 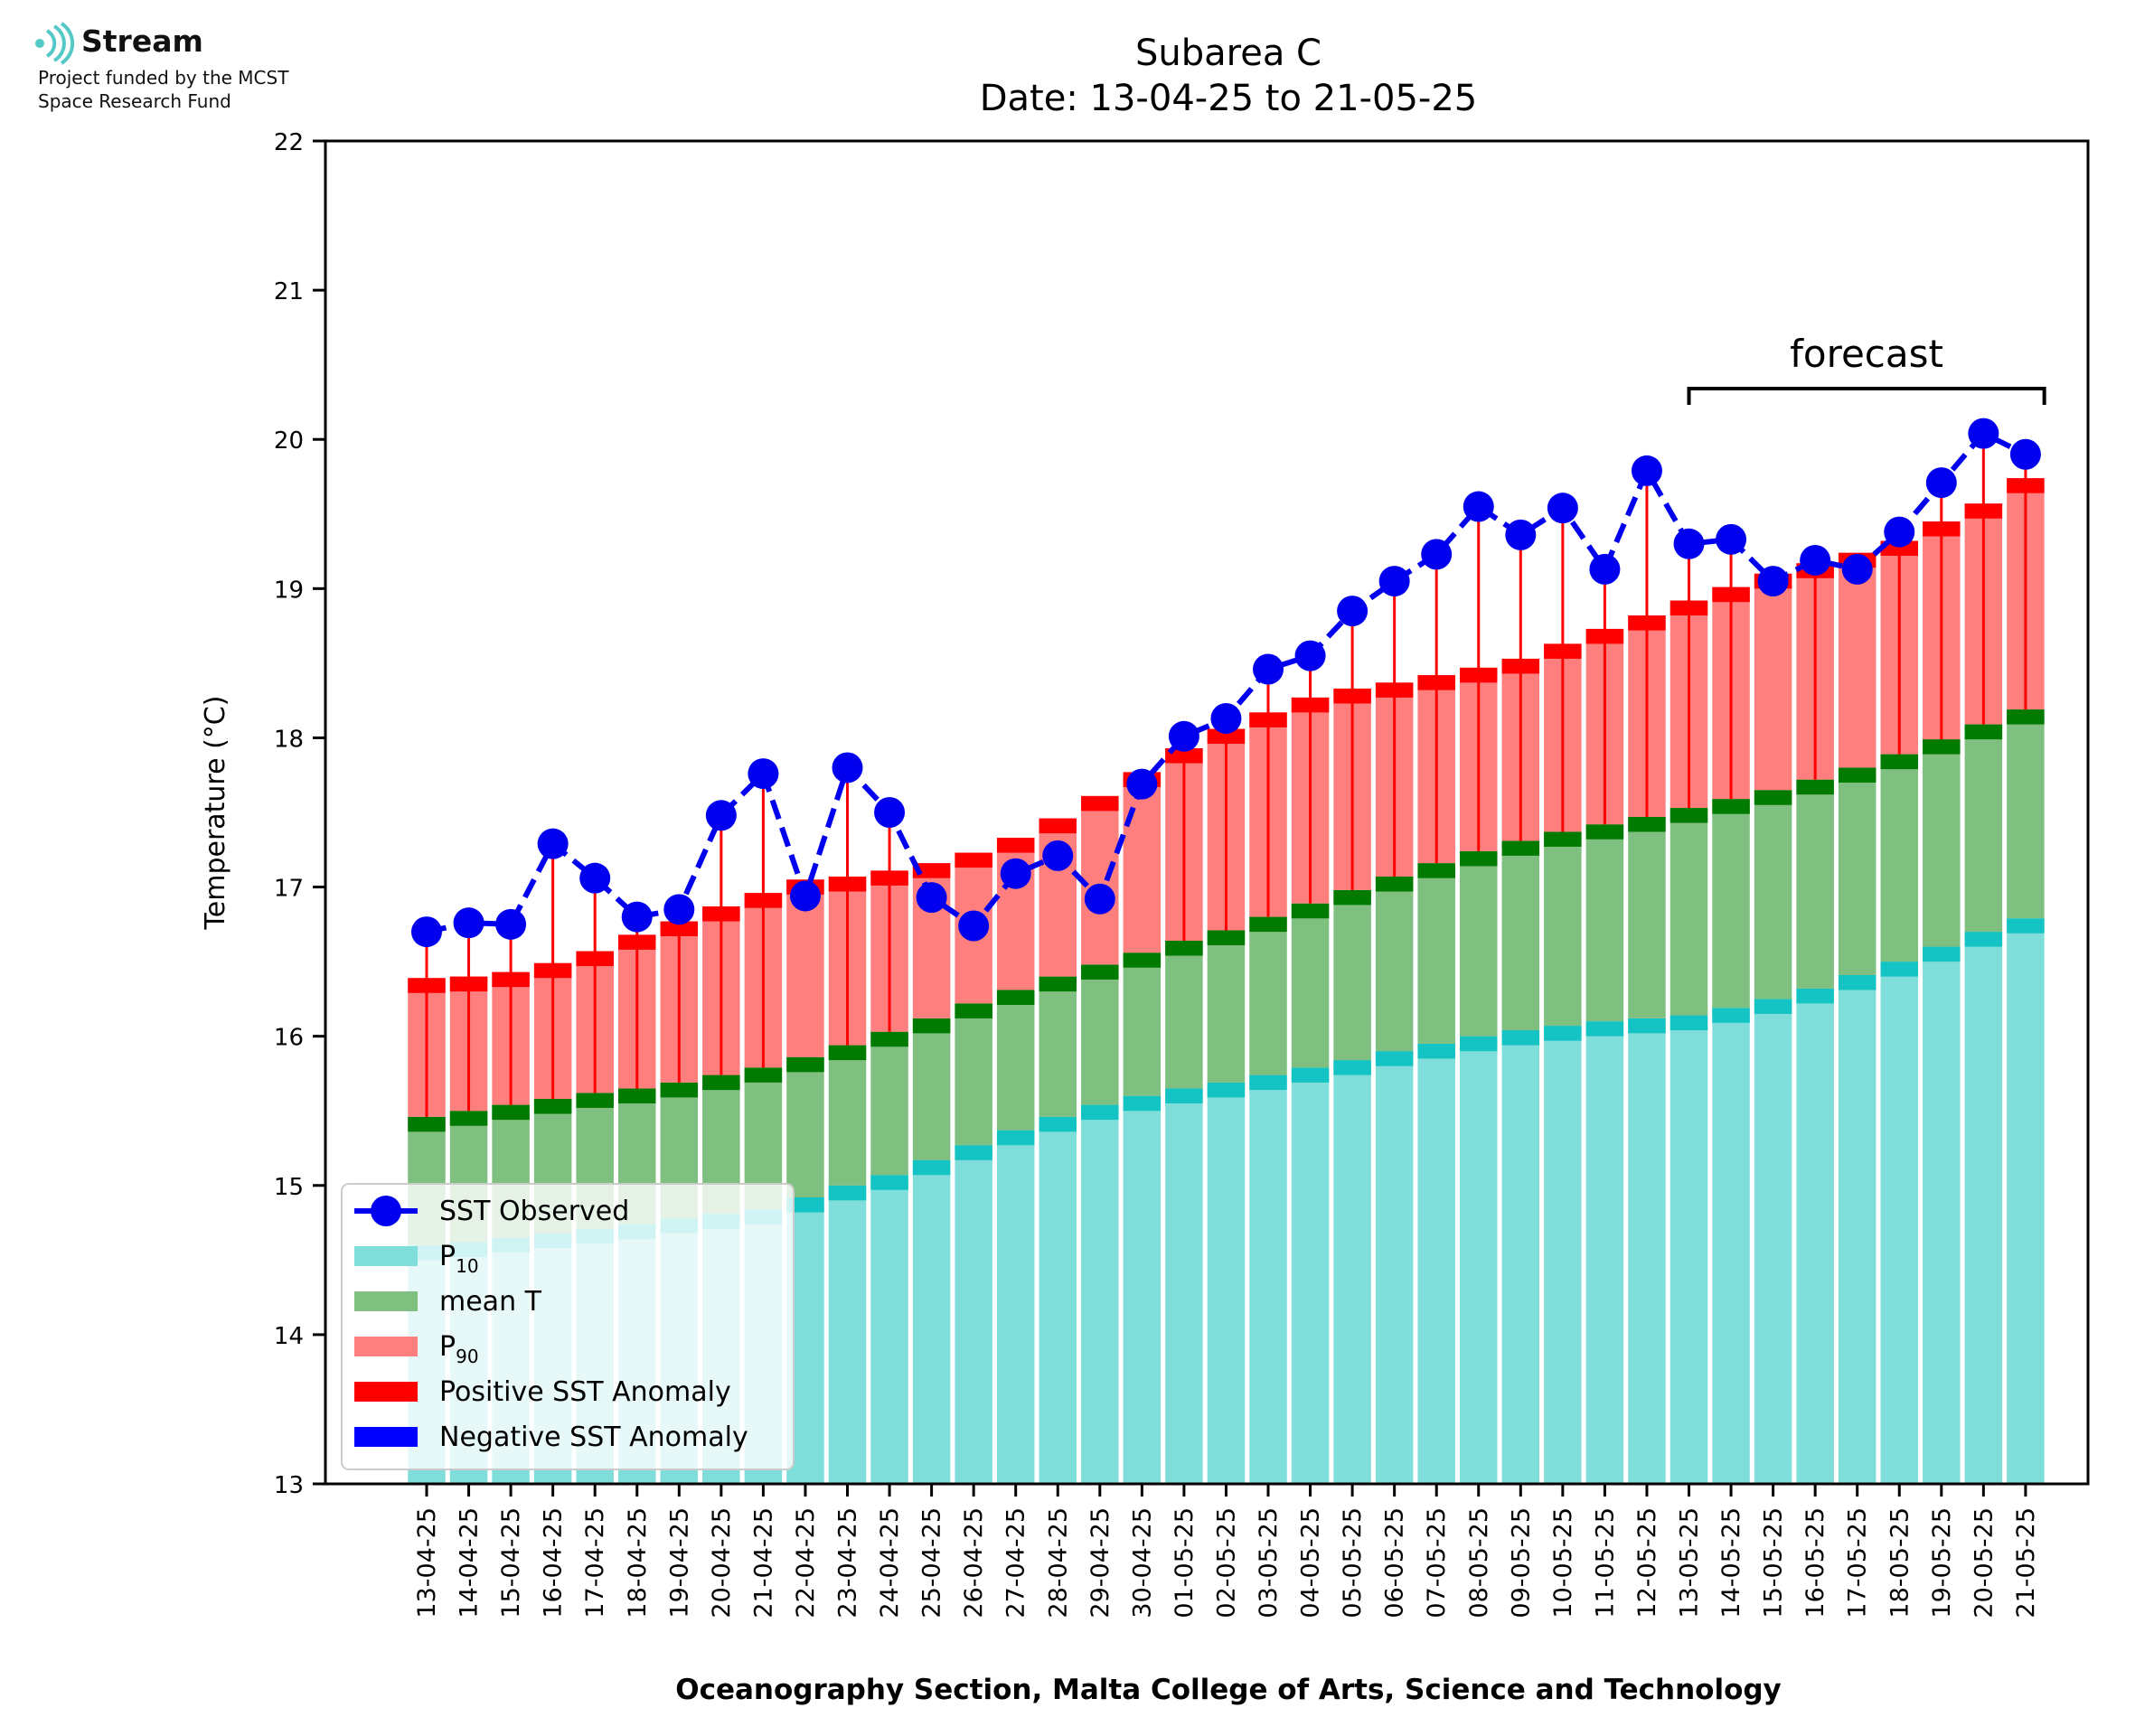 I want to click on bar-p90-cap, so click(x=1058, y=826).